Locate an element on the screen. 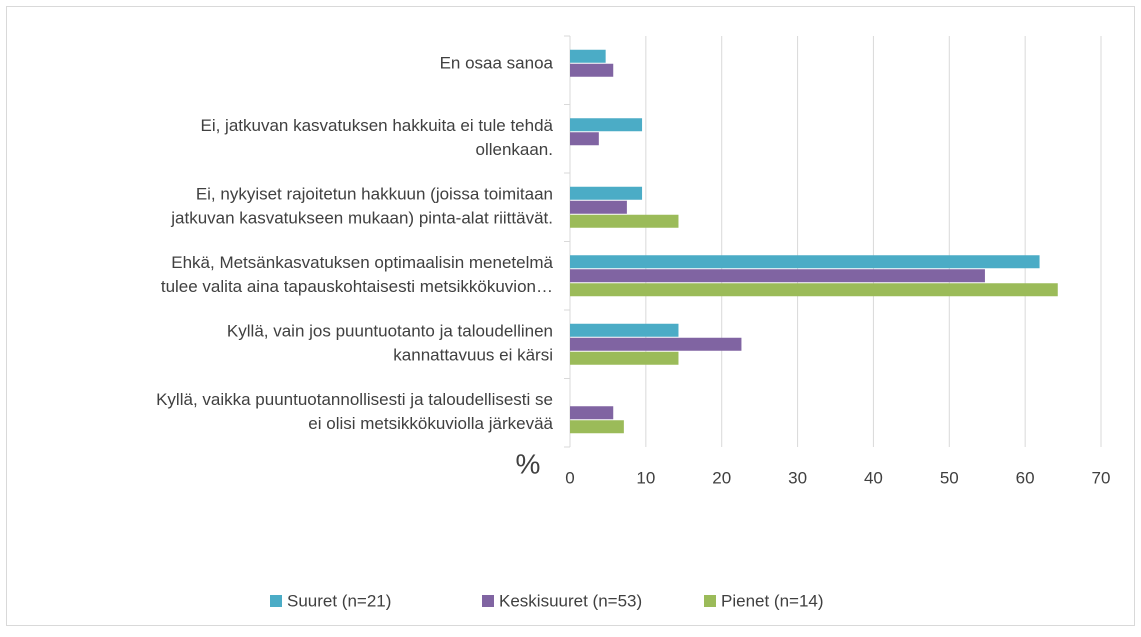 The height and width of the screenshot is (637, 1141). x-tick-label: 30 is located at coordinates (797, 477).